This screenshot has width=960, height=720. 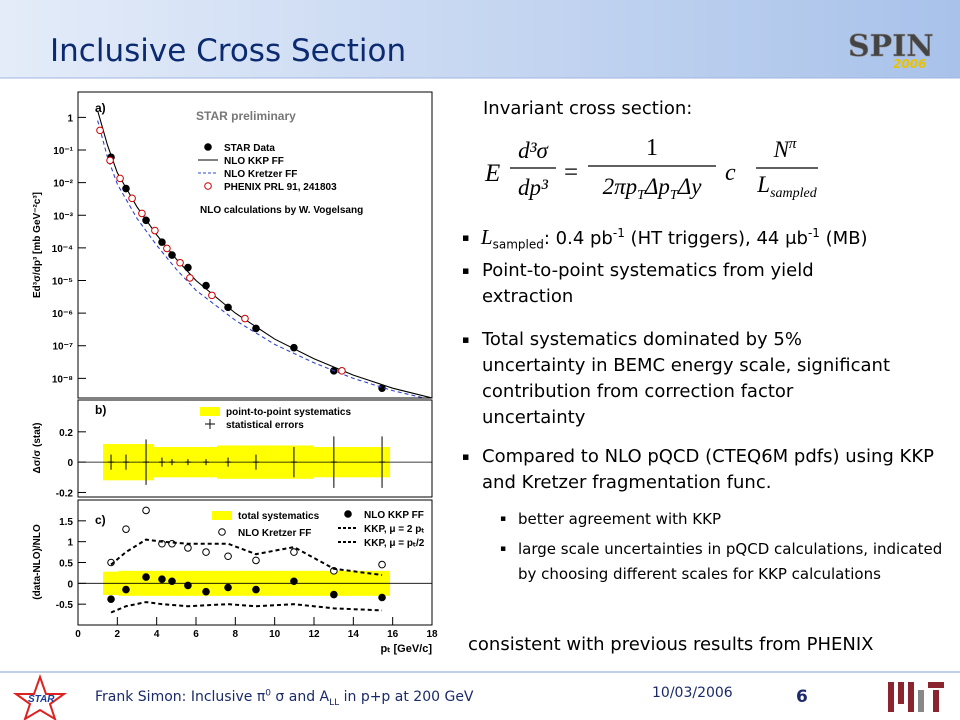 I want to click on formula-part: sampled, so click(x=794, y=193).